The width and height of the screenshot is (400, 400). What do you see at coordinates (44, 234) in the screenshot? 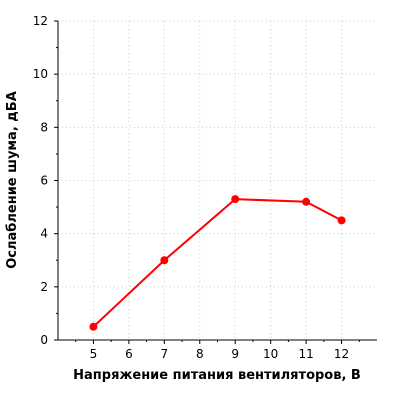
I see `y-tick-label: 4` at bounding box center [44, 234].